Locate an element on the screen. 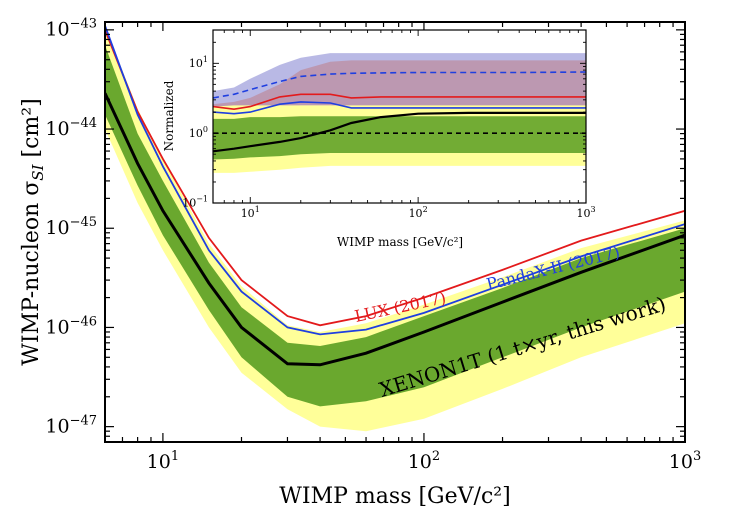 This screenshot has width=736, height=521. inset-x-tick-label: 10² is located at coordinates (418, 212).